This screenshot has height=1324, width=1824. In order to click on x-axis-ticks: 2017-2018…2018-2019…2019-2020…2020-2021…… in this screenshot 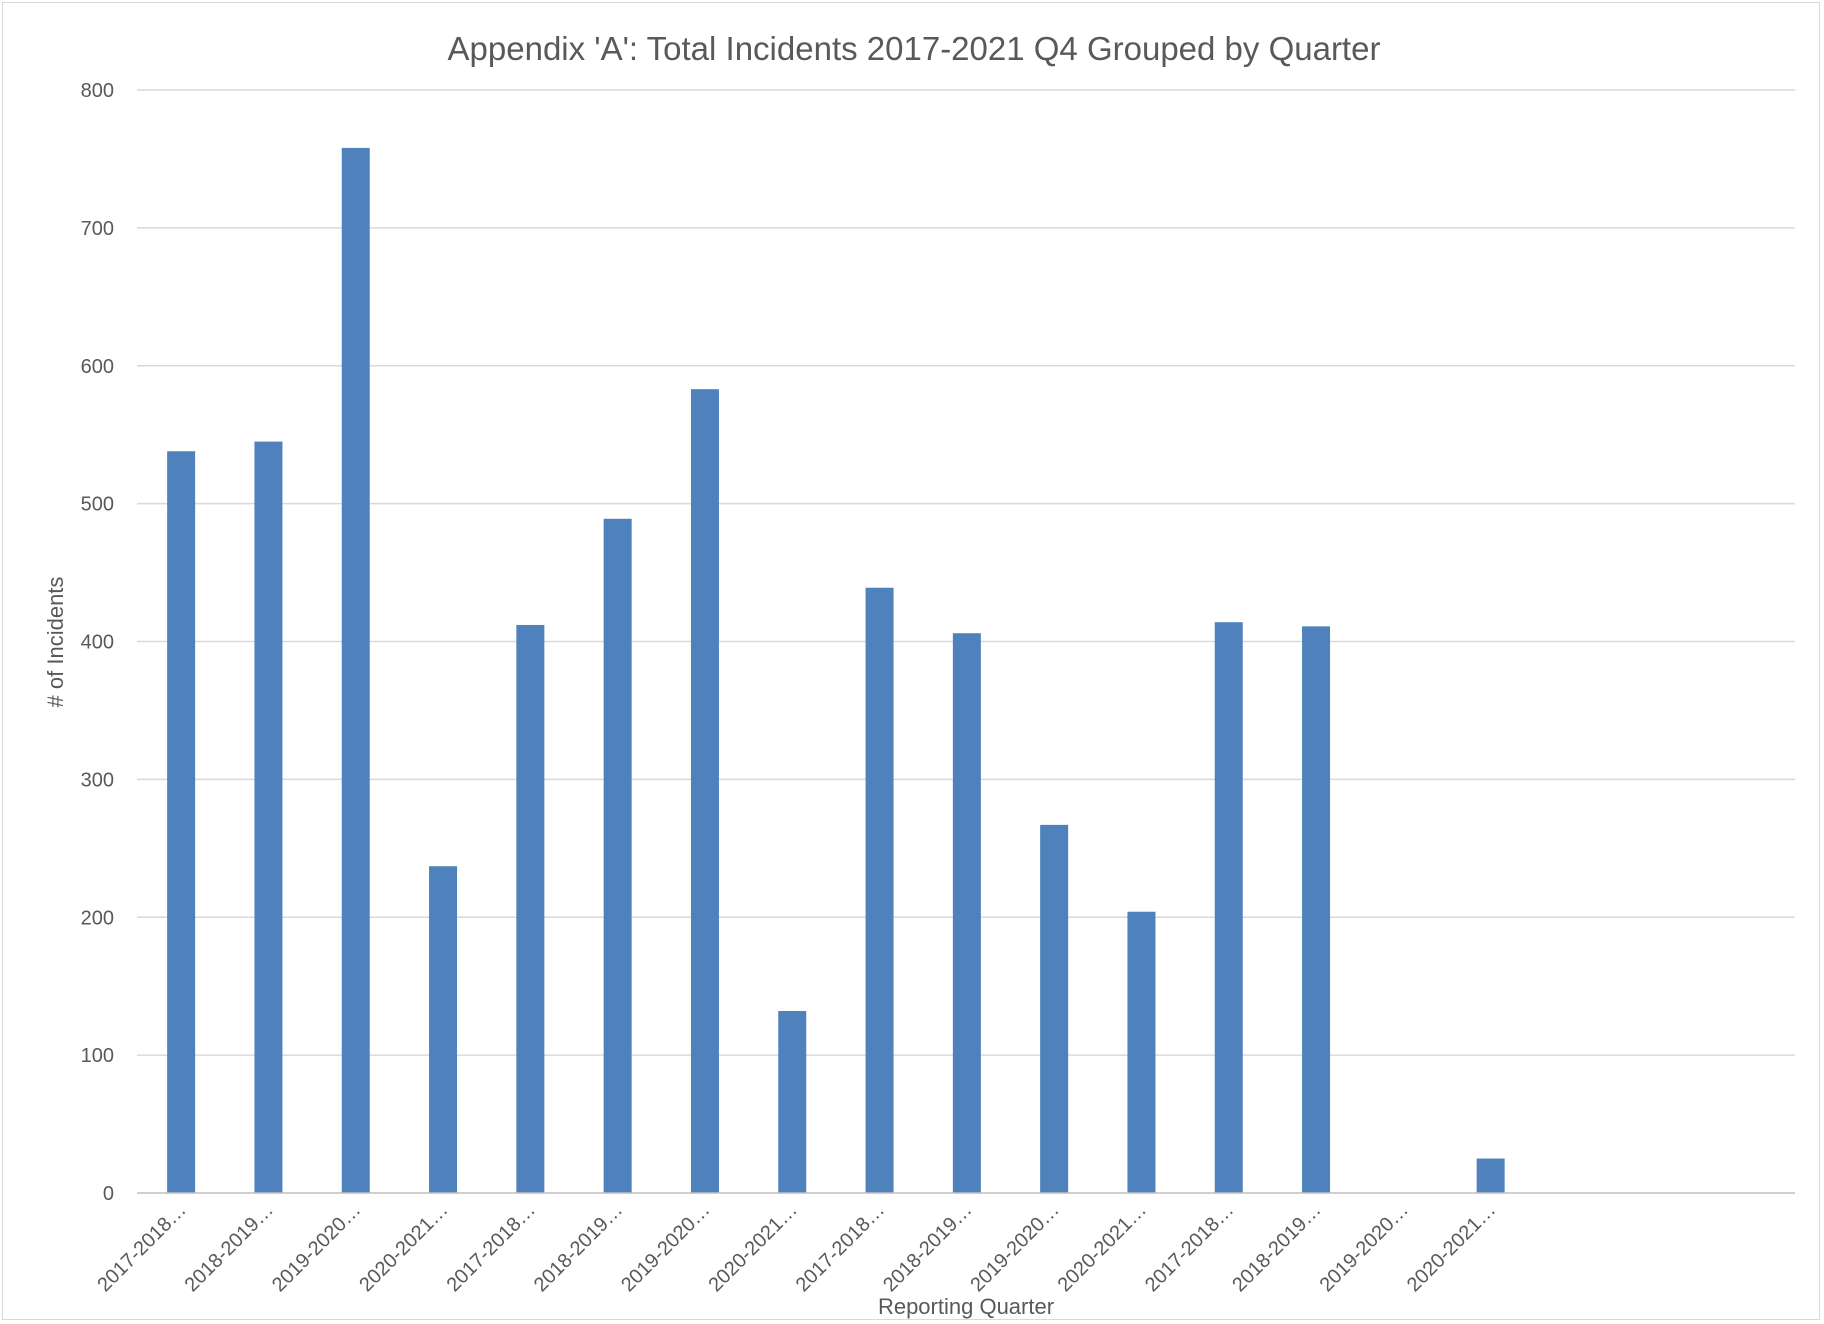, I will do `click(796, 1247)`.